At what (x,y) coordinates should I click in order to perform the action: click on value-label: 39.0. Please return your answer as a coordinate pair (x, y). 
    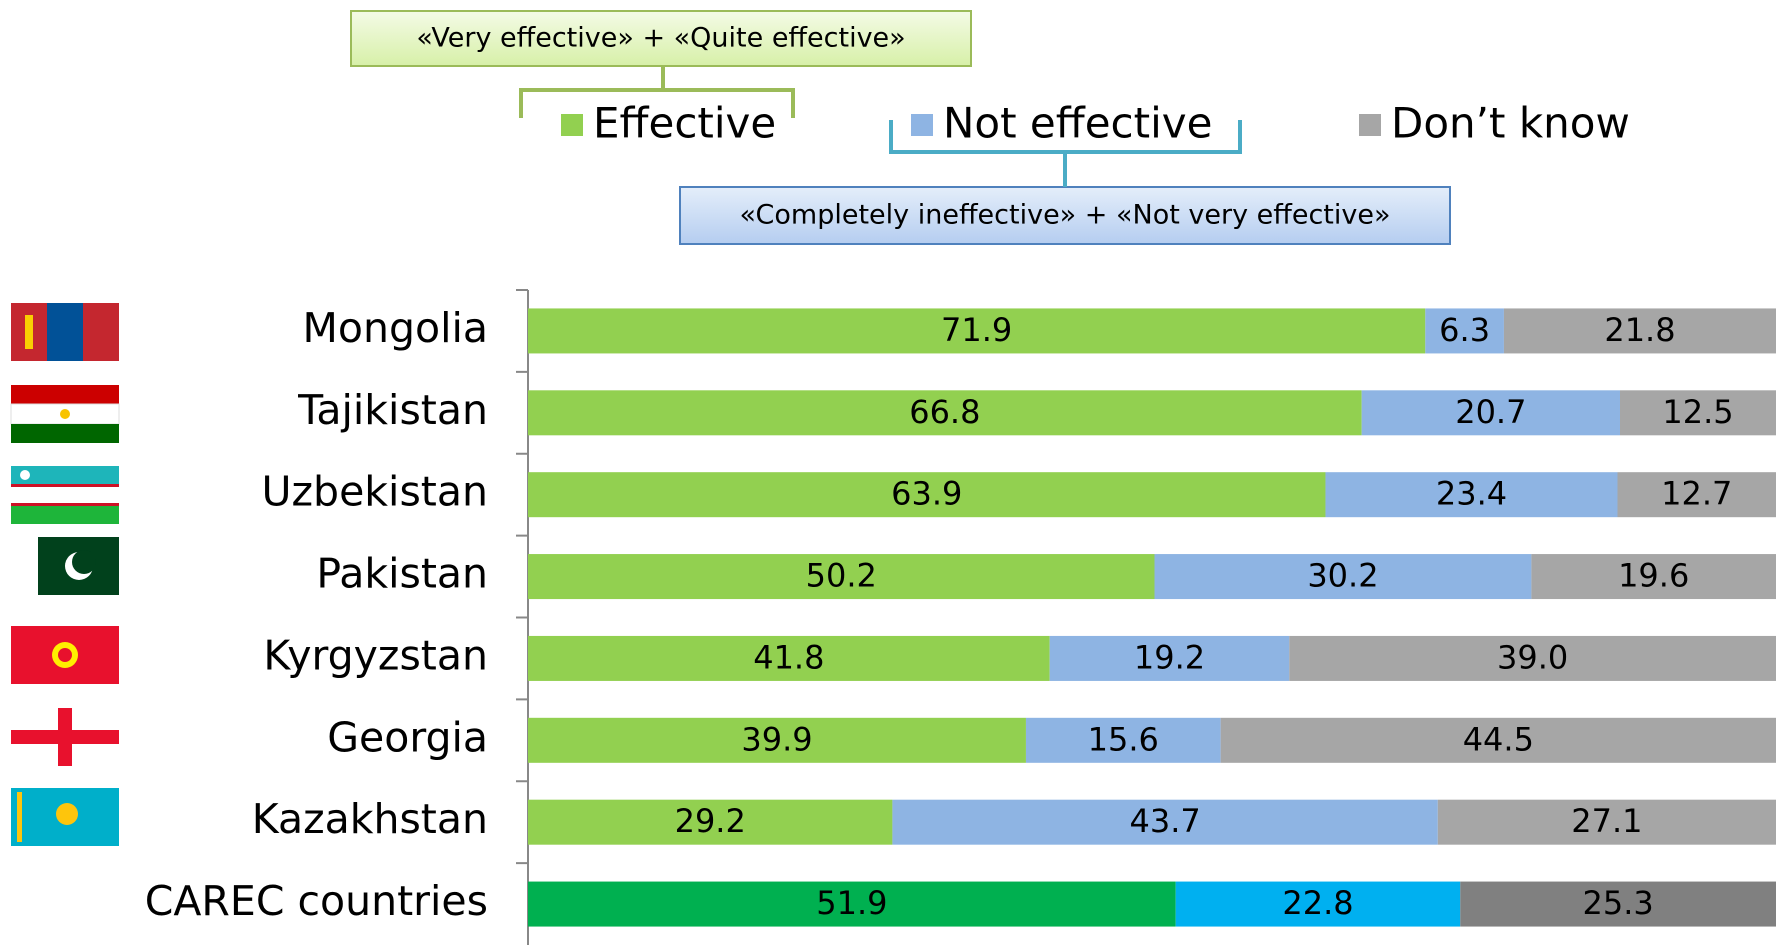
    Looking at the image, I should click on (1532, 657).